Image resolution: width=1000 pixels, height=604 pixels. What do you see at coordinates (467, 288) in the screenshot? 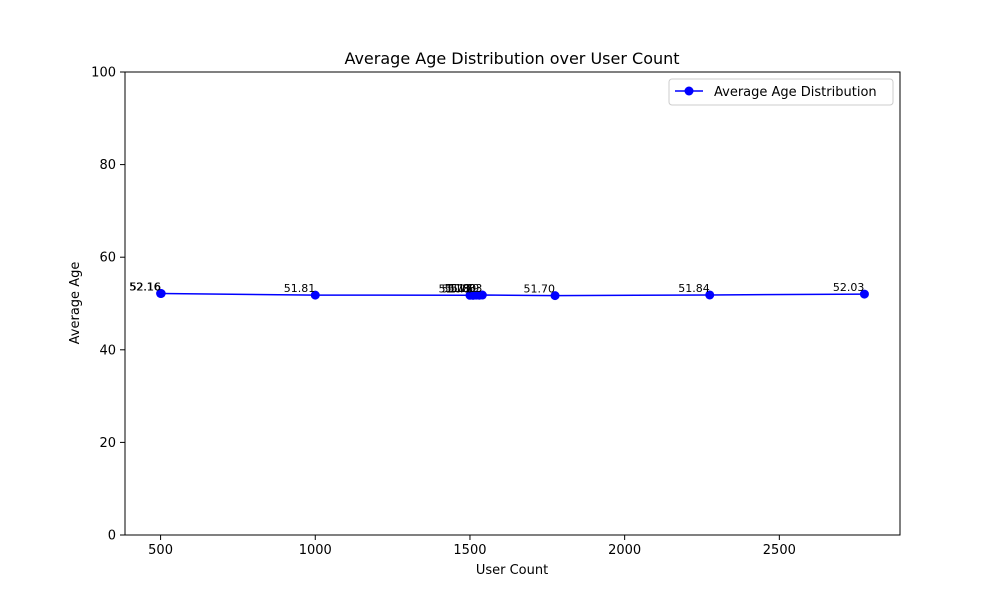
I see `data-label: 51.83` at bounding box center [467, 288].